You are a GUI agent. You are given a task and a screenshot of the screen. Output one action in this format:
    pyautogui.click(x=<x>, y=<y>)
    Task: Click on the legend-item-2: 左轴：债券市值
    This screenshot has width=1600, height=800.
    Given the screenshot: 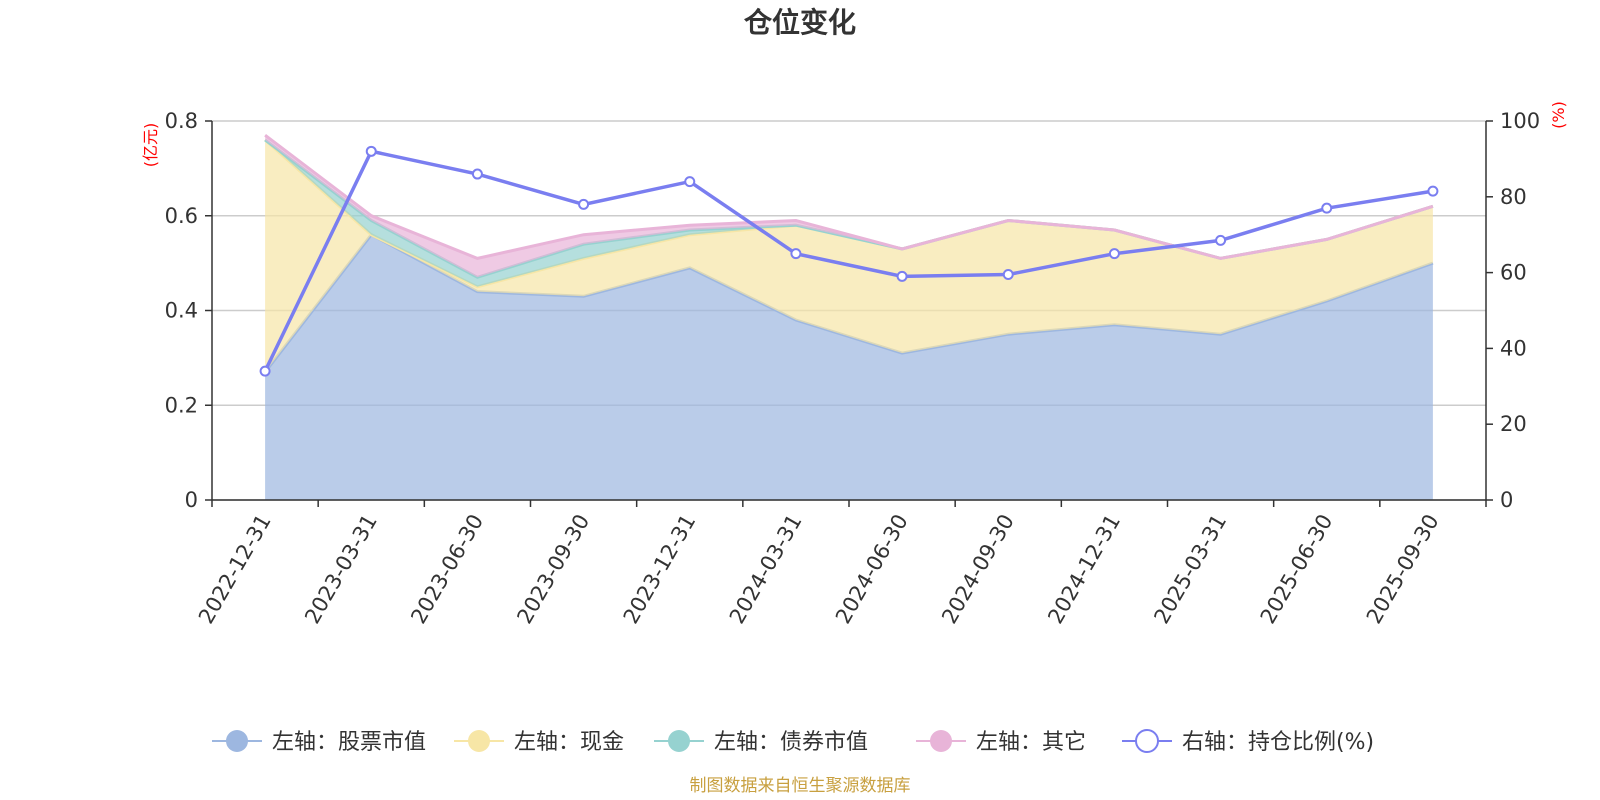 What is the action you would take?
    pyautogui.click(x=761, y=742)
    